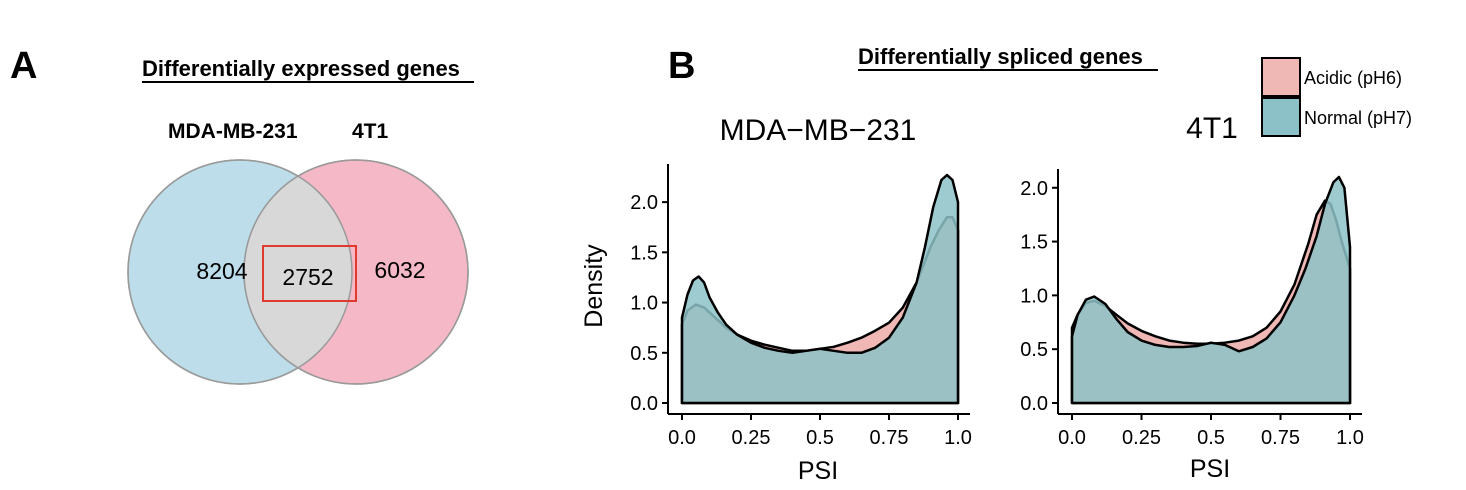  I want to click on venn-overlap-region, so click(298, 272).